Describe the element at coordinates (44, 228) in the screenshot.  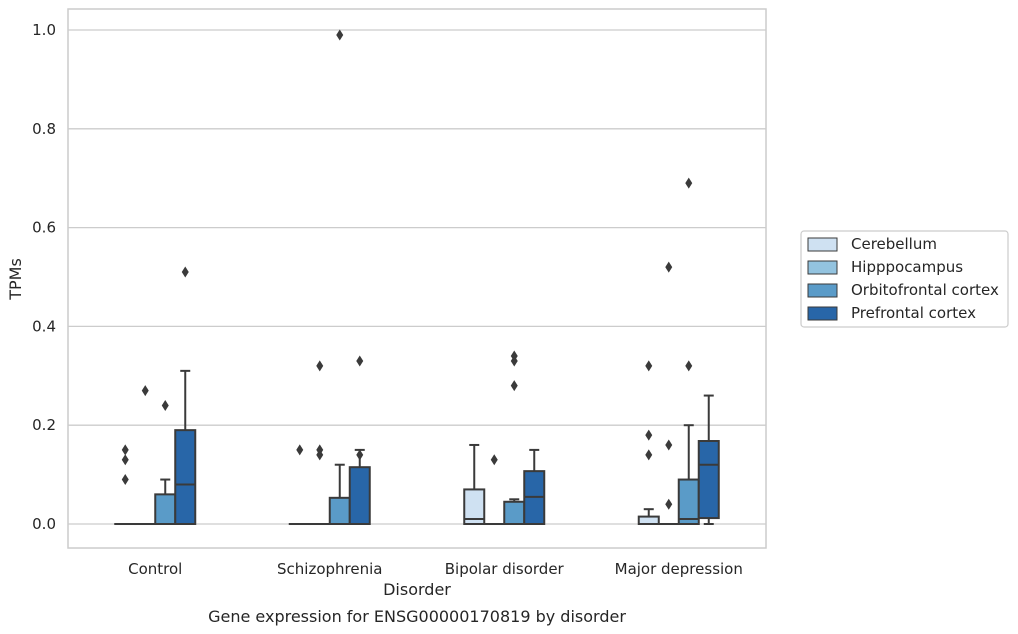
I see `y-tick-label: 0.6` at that location.